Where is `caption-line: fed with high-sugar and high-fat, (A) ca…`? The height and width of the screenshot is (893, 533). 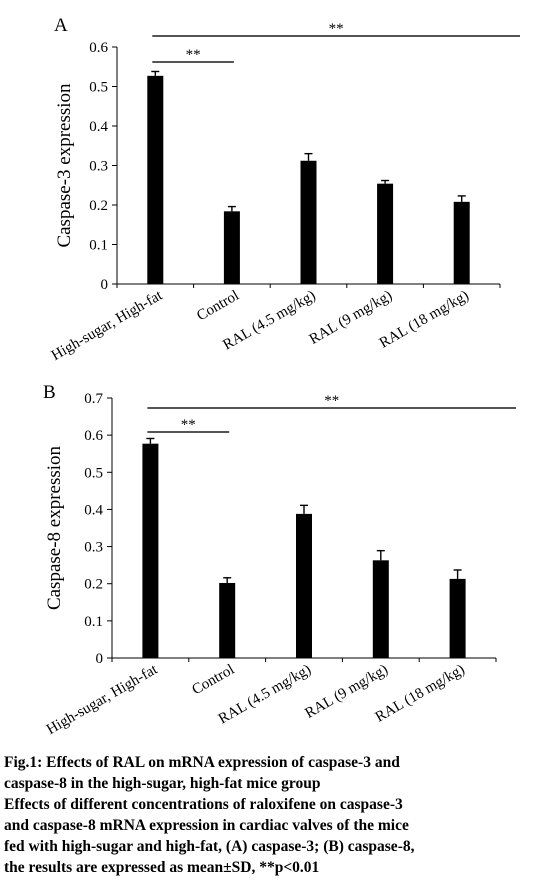
caption-line: fed with high-sugar and high-fat, (A) ca… is located at coordinates (209, 846).